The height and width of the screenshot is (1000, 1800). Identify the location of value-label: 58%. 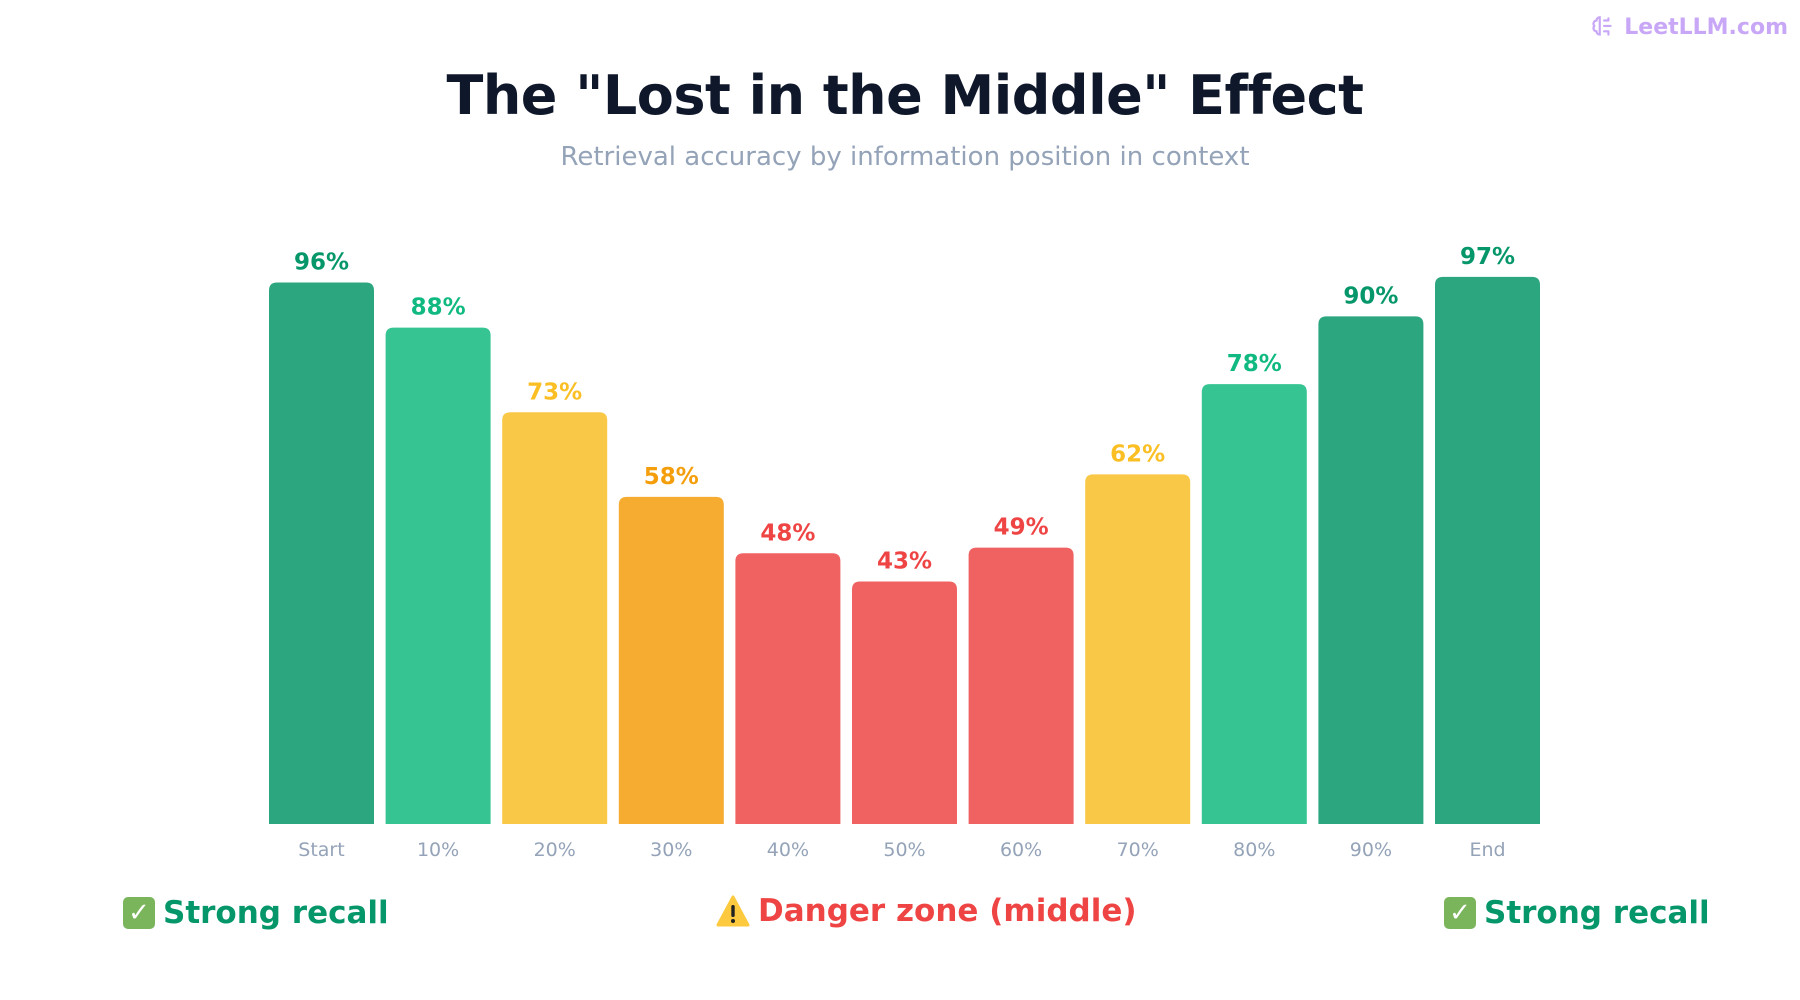
(671, 477).